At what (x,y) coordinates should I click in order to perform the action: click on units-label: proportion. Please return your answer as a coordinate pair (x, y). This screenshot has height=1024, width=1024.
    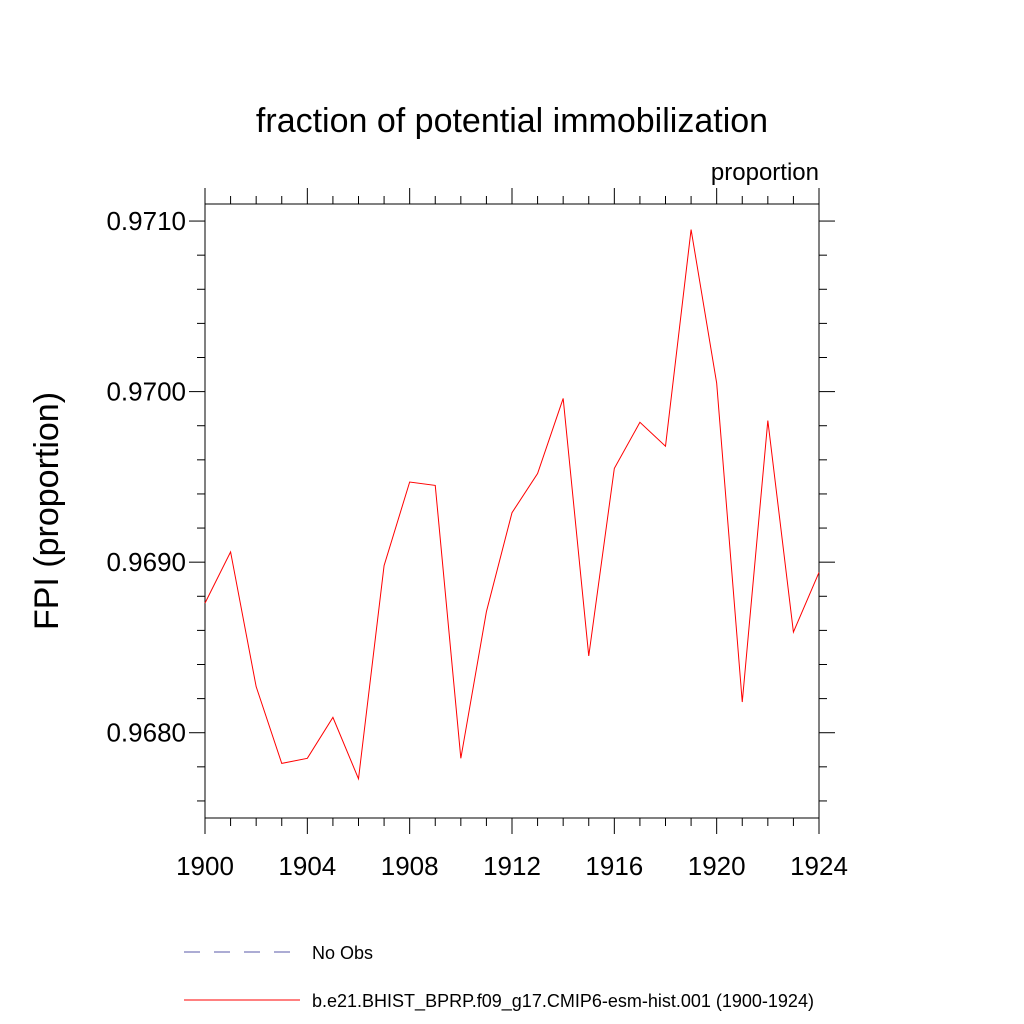
    Looking at the image, I should click on (765, 172).